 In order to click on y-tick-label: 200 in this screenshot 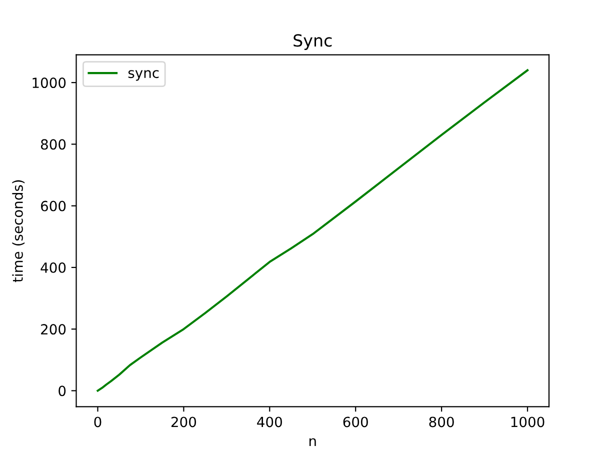, I will do `click(53, 329)`.